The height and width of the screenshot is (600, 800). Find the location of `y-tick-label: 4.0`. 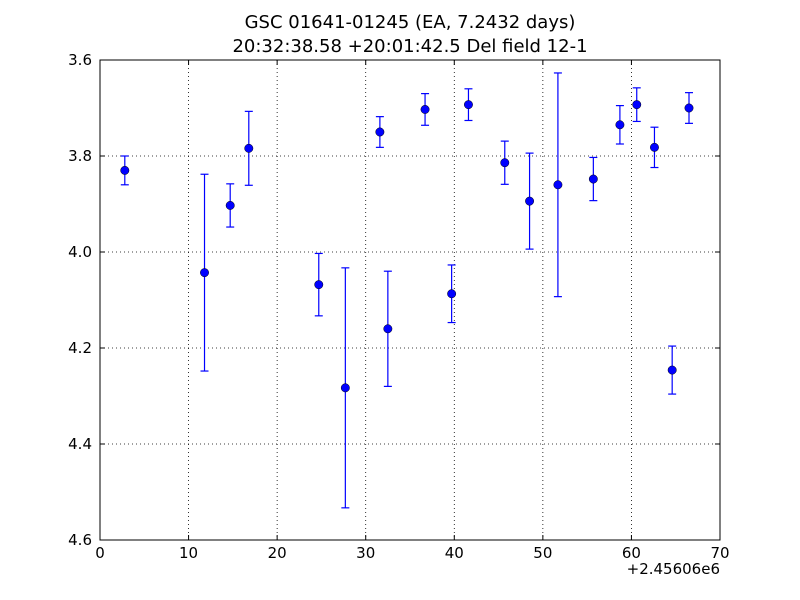

y-tick-label: 4.0 is located at coordinates (80, 252).